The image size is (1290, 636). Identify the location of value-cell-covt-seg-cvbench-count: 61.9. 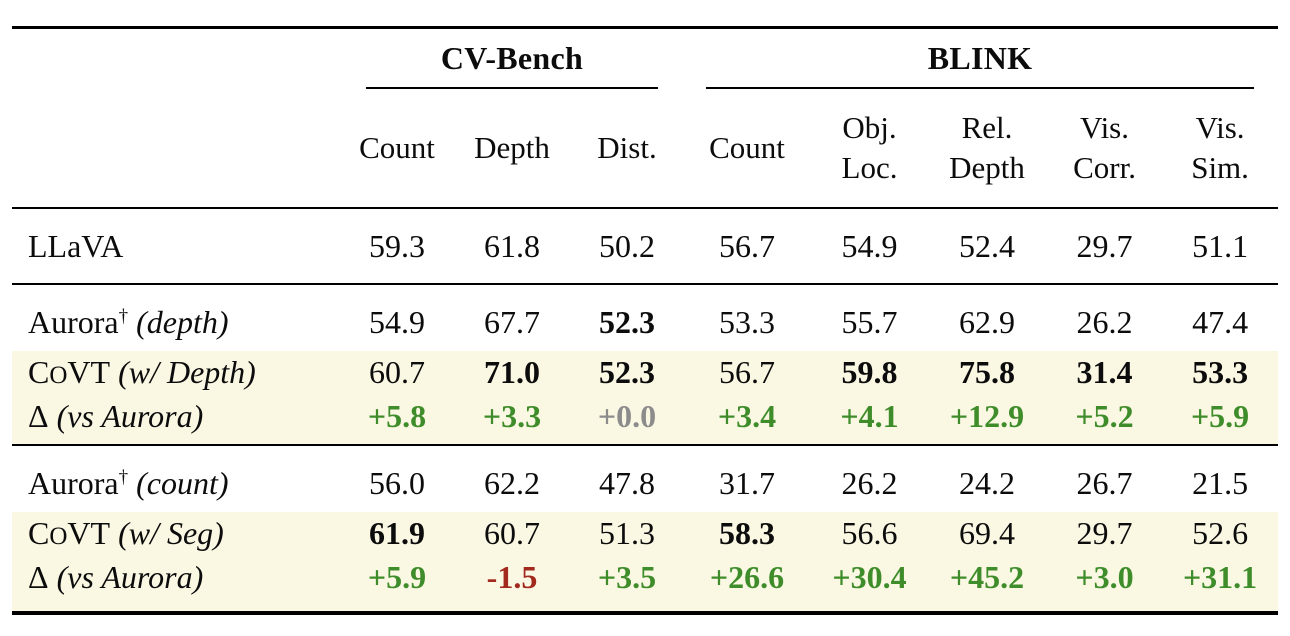
(397, 533).